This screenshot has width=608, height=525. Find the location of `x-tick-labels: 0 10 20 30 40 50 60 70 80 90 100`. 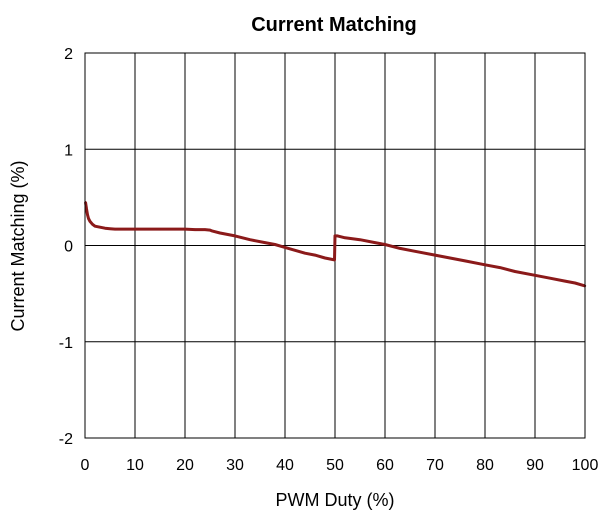

x-tick-labels: 0 10 20 30 40 50 60 70 80 90 100 is located at coordinates (340, 465).